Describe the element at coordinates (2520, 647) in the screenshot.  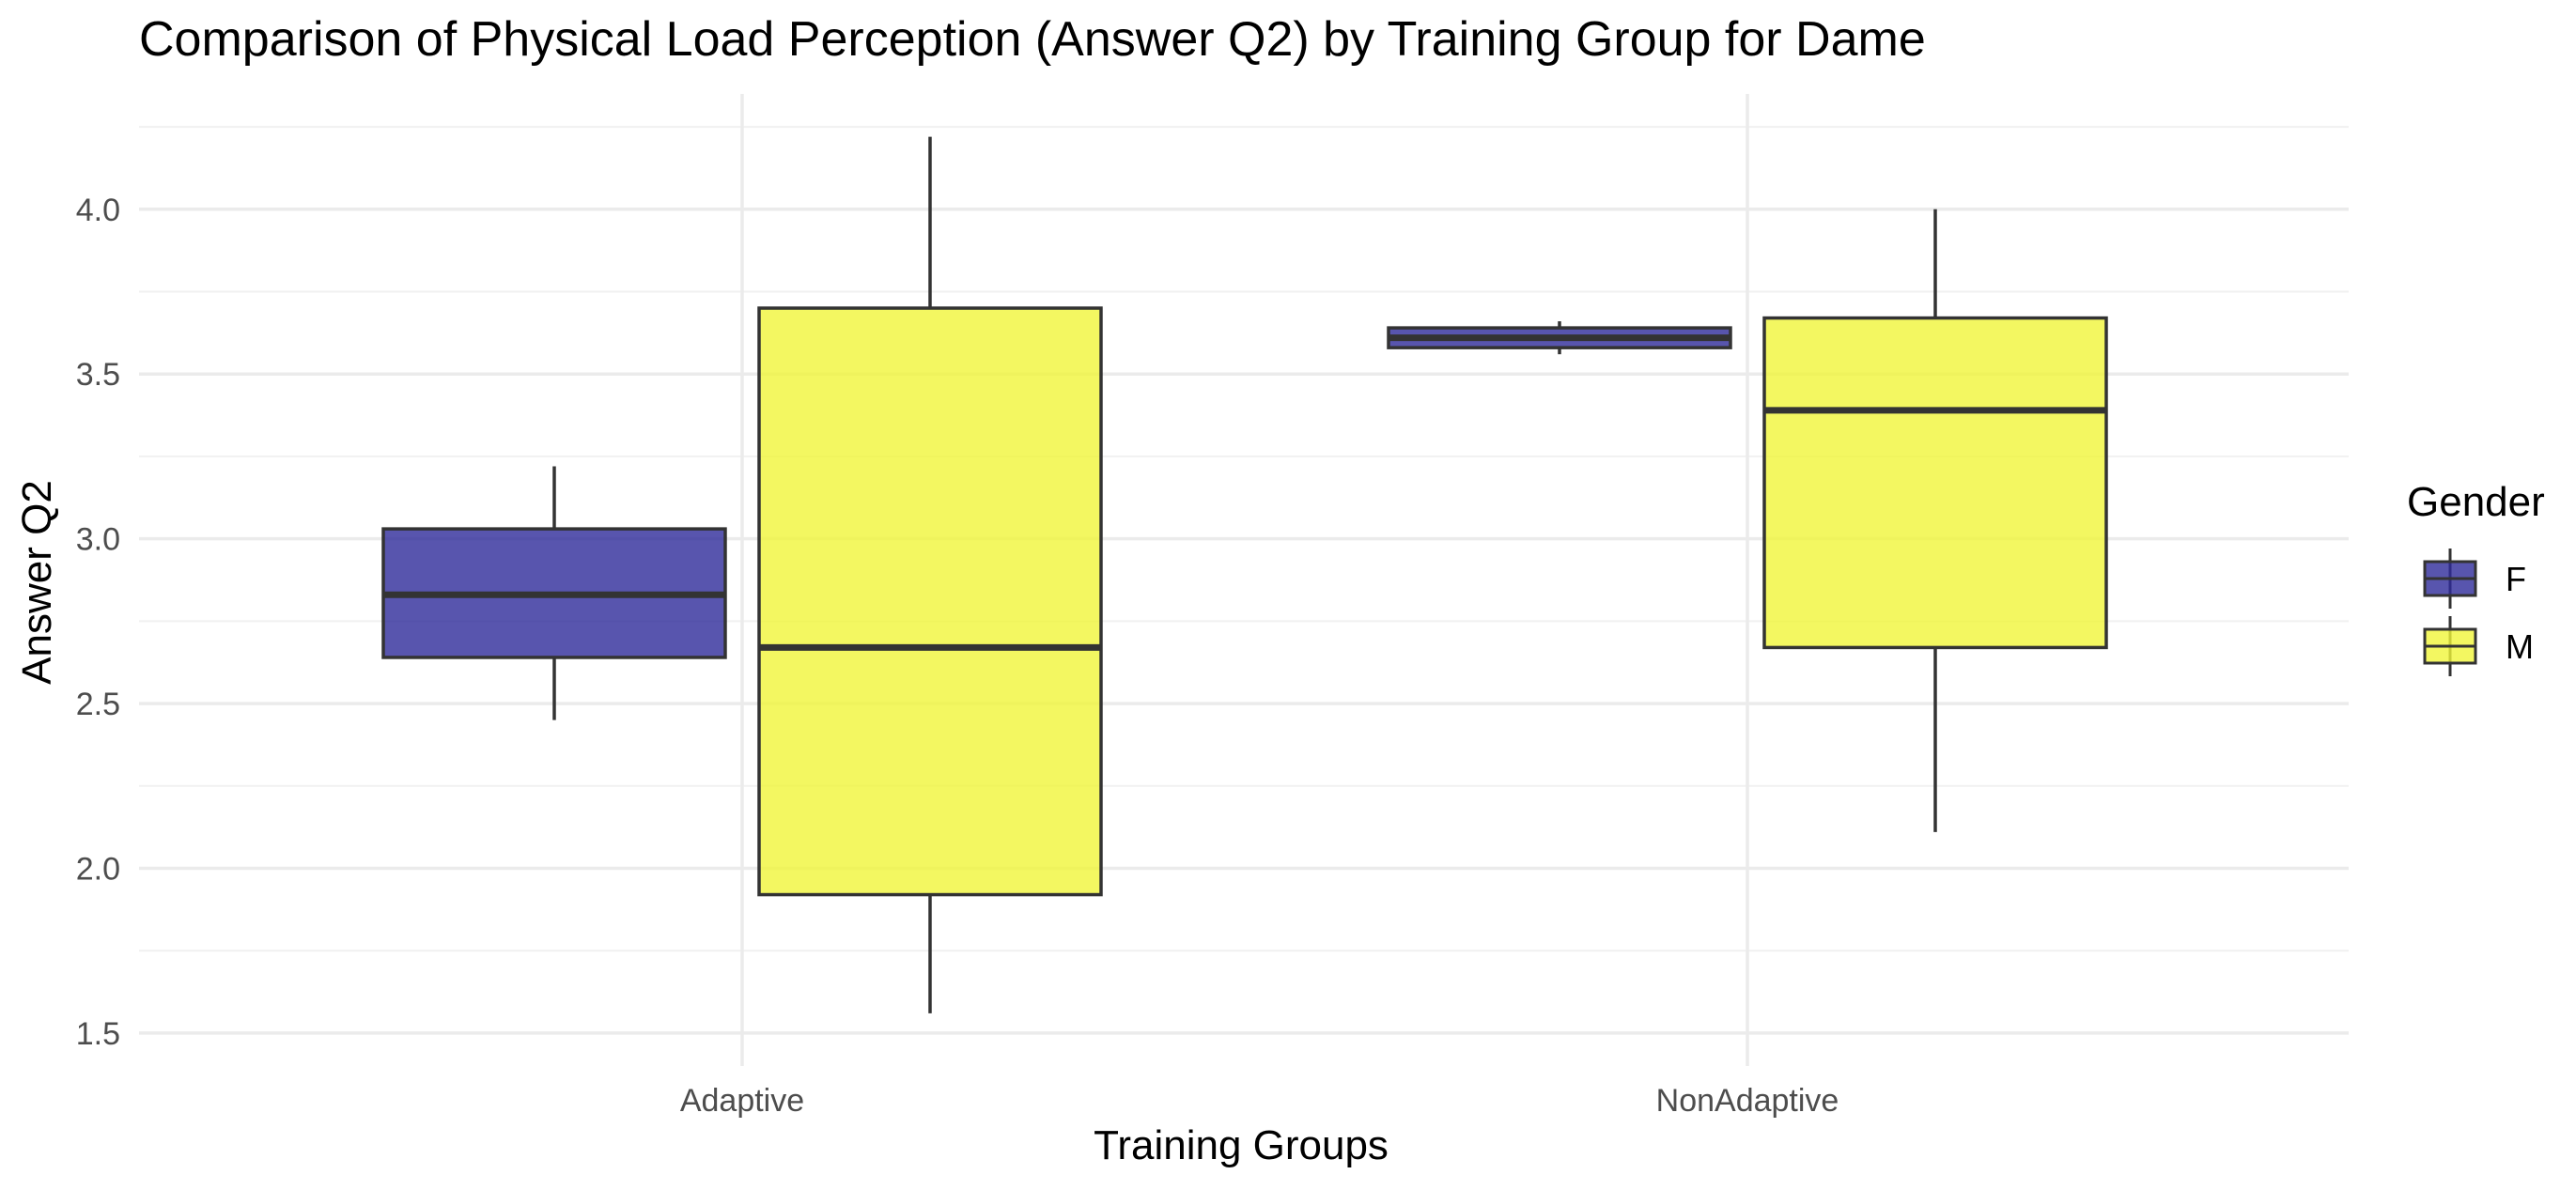
I see `legend-label-m: M` at that location.